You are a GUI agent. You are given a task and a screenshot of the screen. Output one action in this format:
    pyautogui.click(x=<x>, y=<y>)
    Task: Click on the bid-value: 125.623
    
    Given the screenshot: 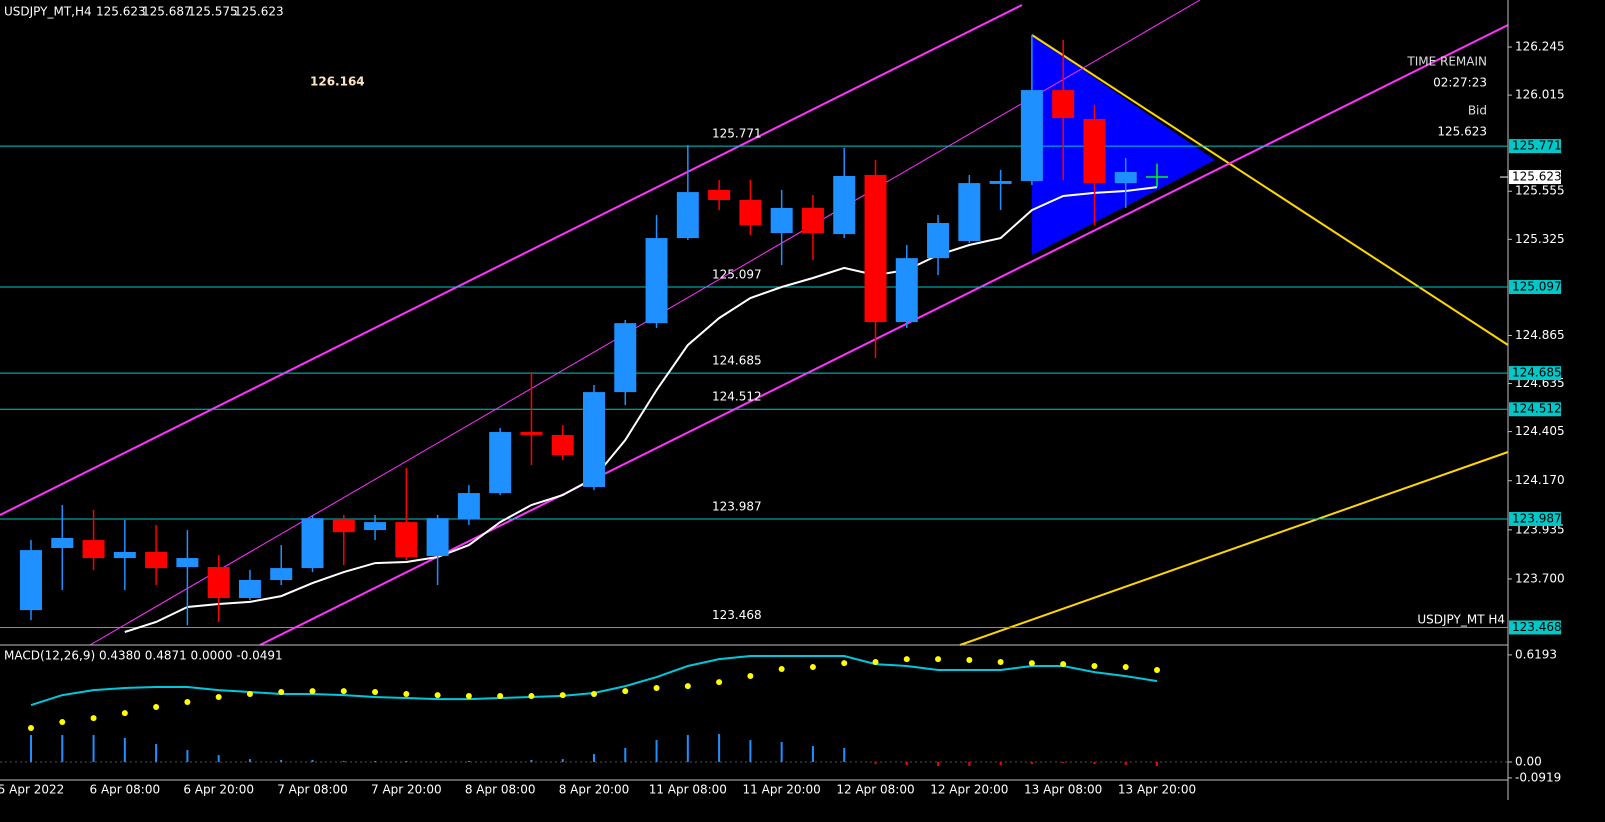 What is the action you would take?
    pyautogui.click(x=1462, y=132)
    